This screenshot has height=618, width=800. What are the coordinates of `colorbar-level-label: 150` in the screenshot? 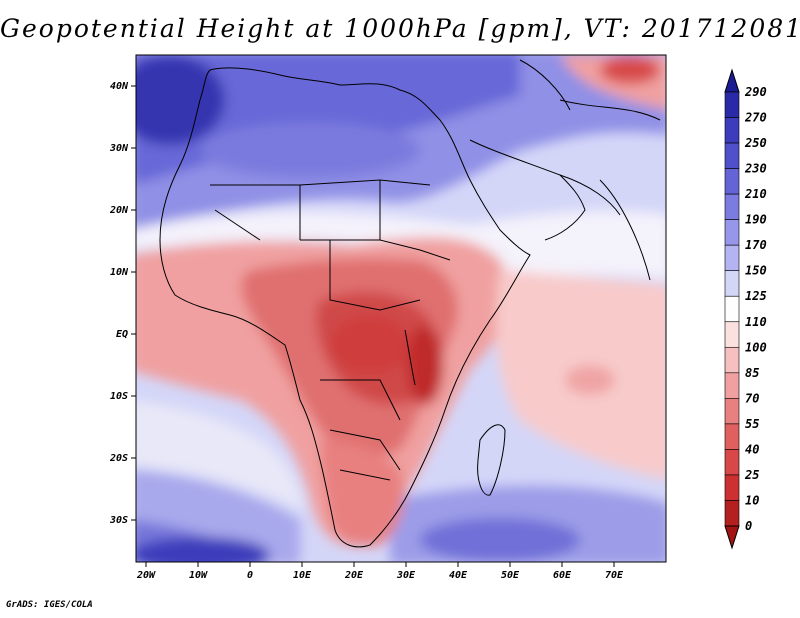 It's located at (756, 271).